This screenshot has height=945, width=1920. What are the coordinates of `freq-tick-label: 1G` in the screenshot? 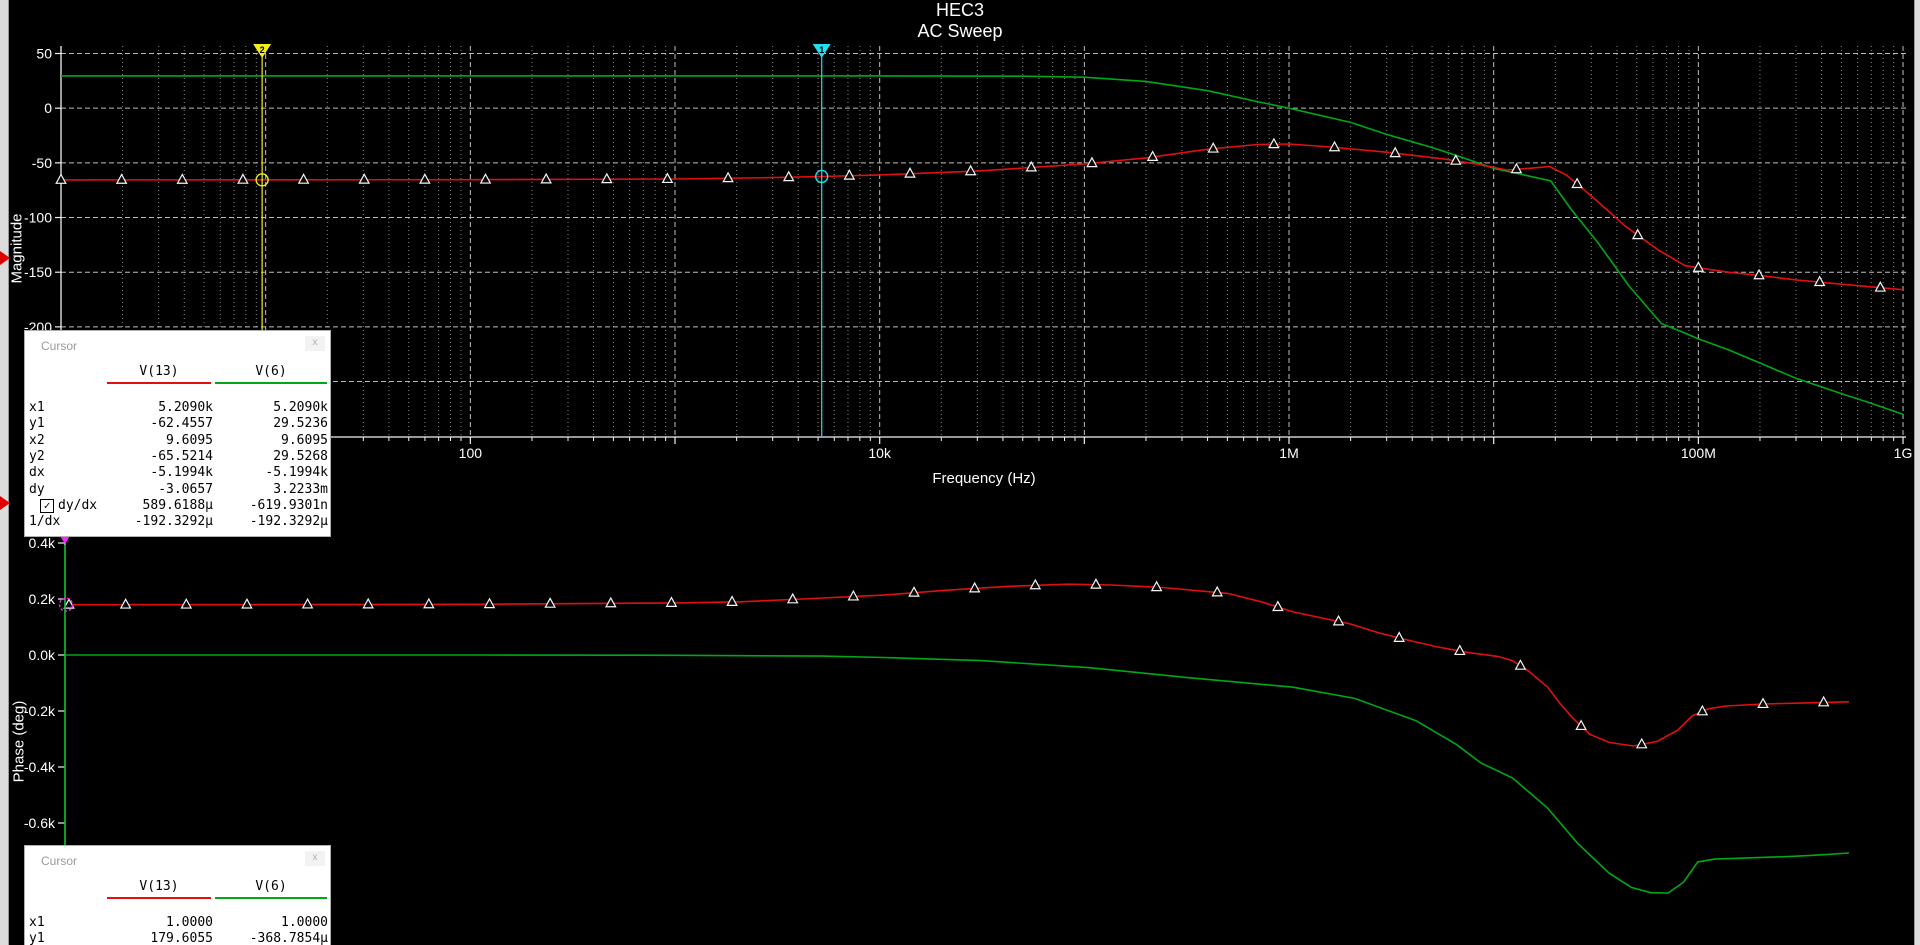 It's located at (1903, 453).